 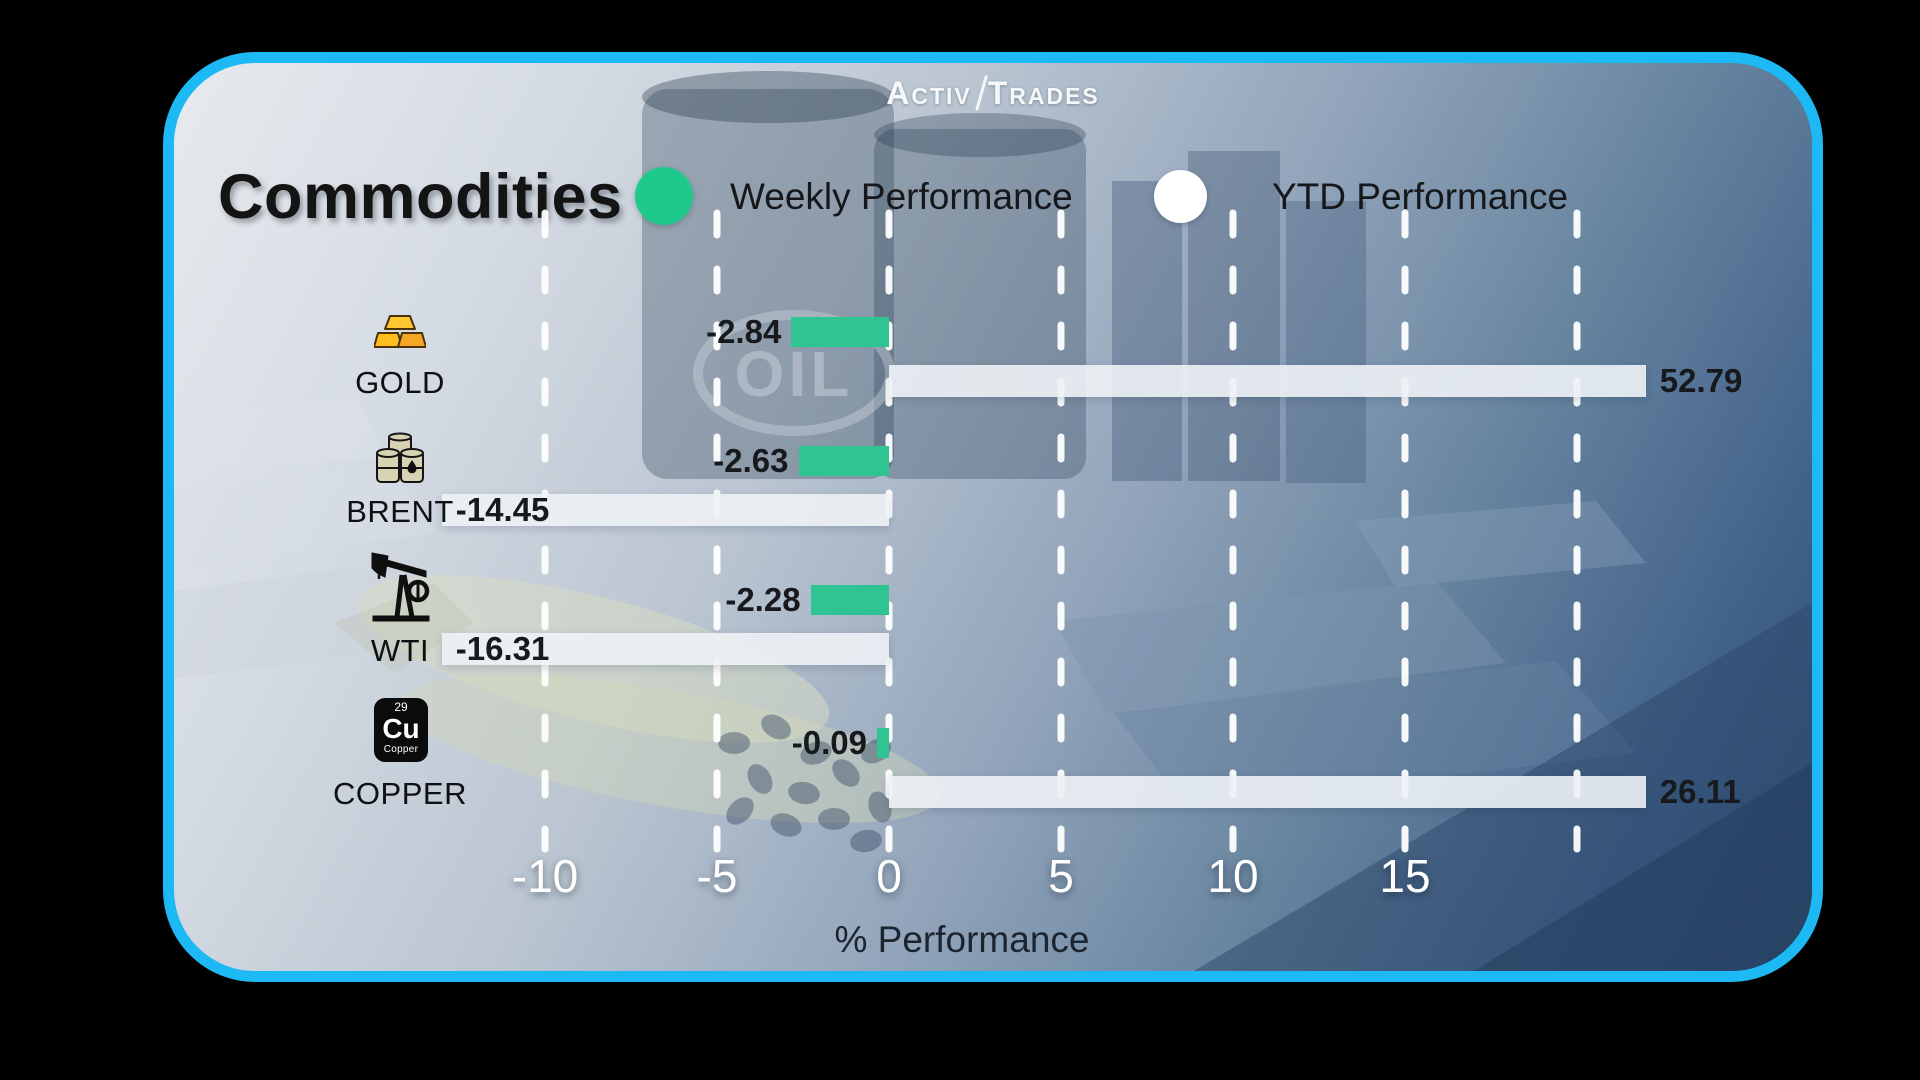 I want to click on weekly-legend-dot, so click(x=664, y=196).